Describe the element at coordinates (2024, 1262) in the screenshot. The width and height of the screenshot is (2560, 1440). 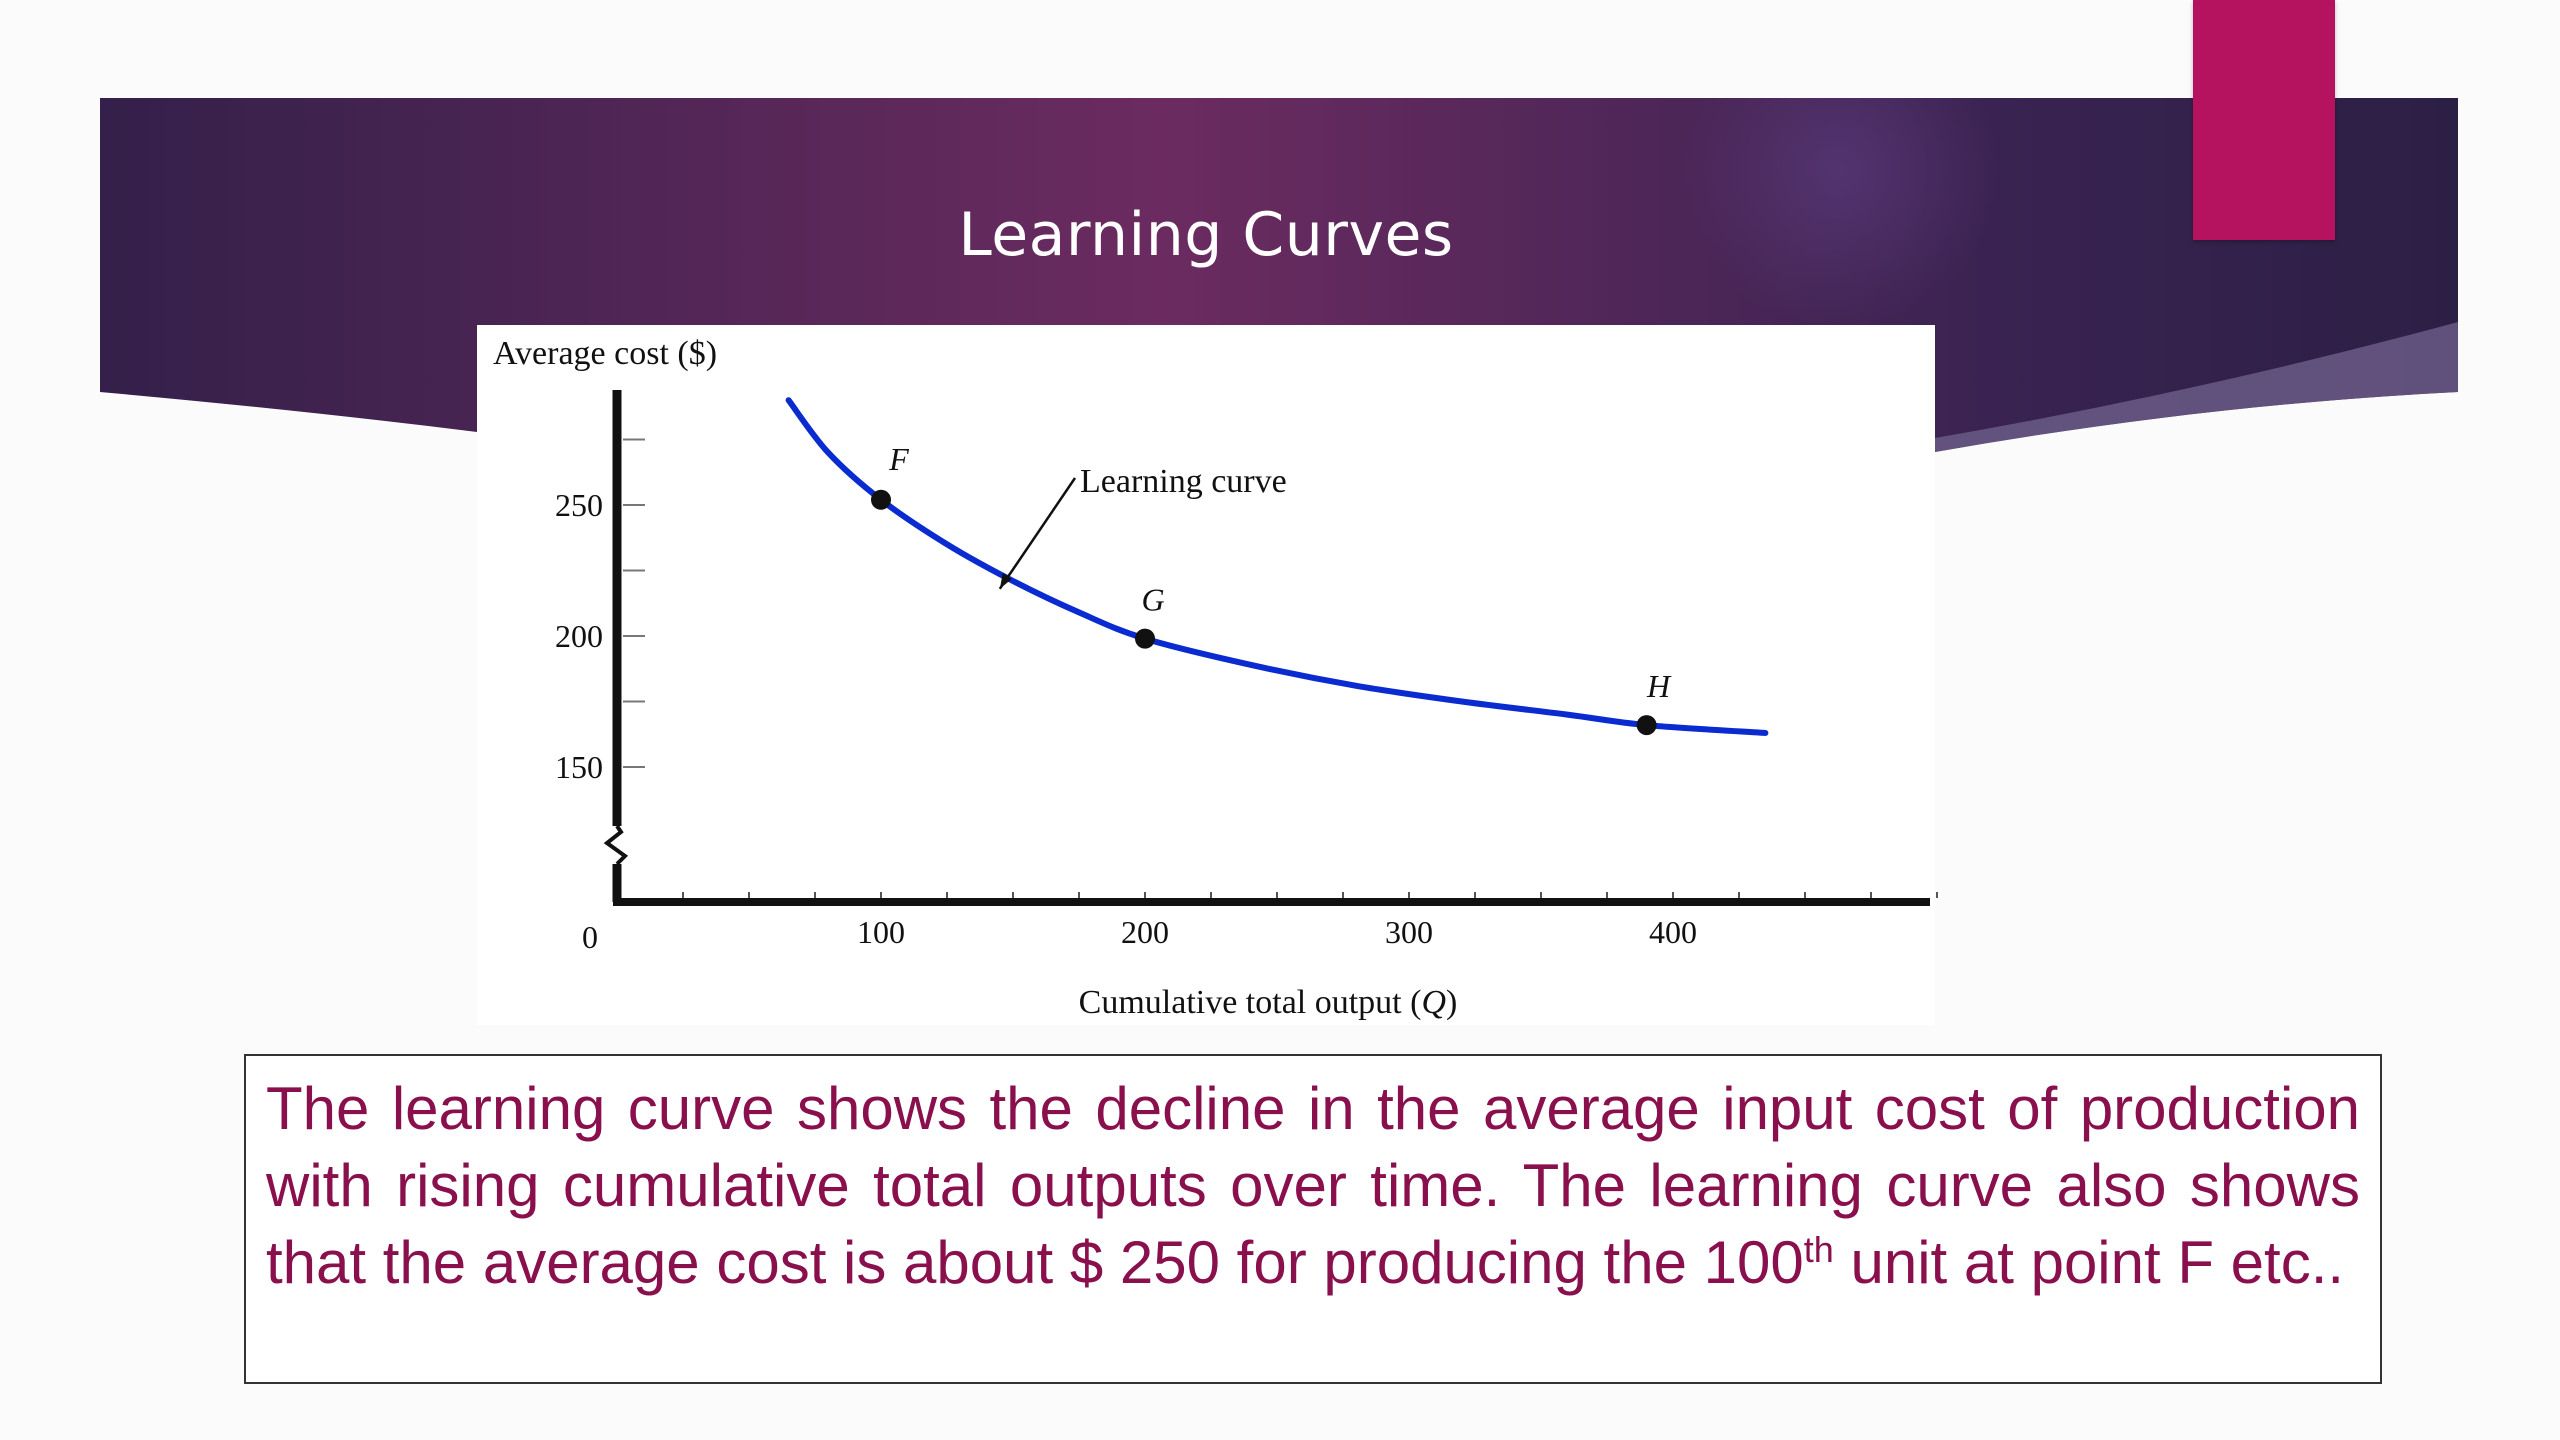
I see `description-line-4: 100th unit at point F etc..` at that location.